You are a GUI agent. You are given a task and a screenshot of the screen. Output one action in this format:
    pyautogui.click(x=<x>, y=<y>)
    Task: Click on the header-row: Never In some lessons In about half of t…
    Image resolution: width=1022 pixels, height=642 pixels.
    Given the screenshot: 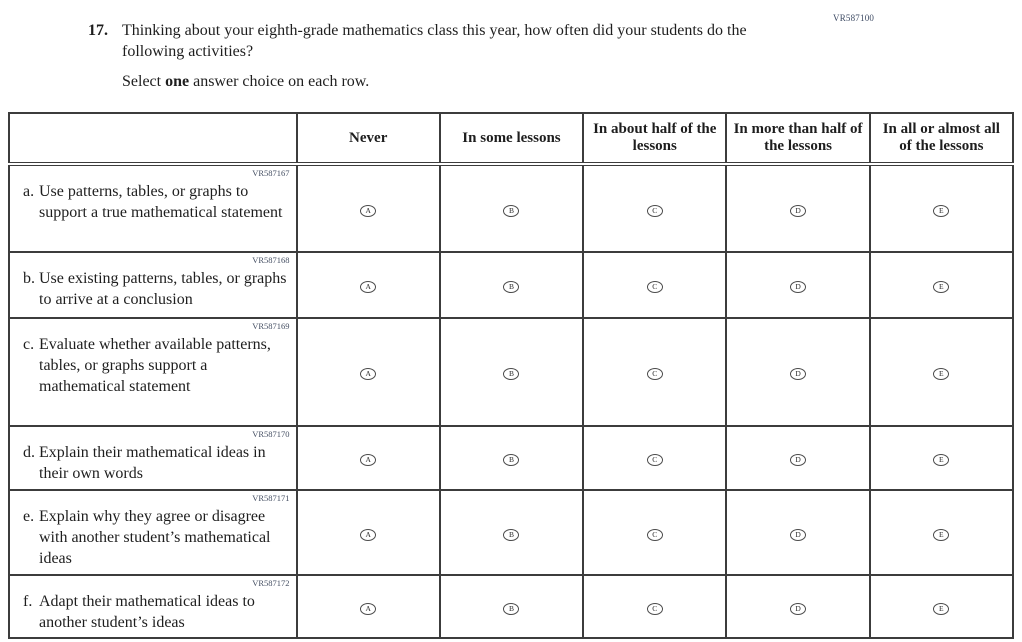 What is the action you would take?
    pyautogui.click(x=511, y=139)
    